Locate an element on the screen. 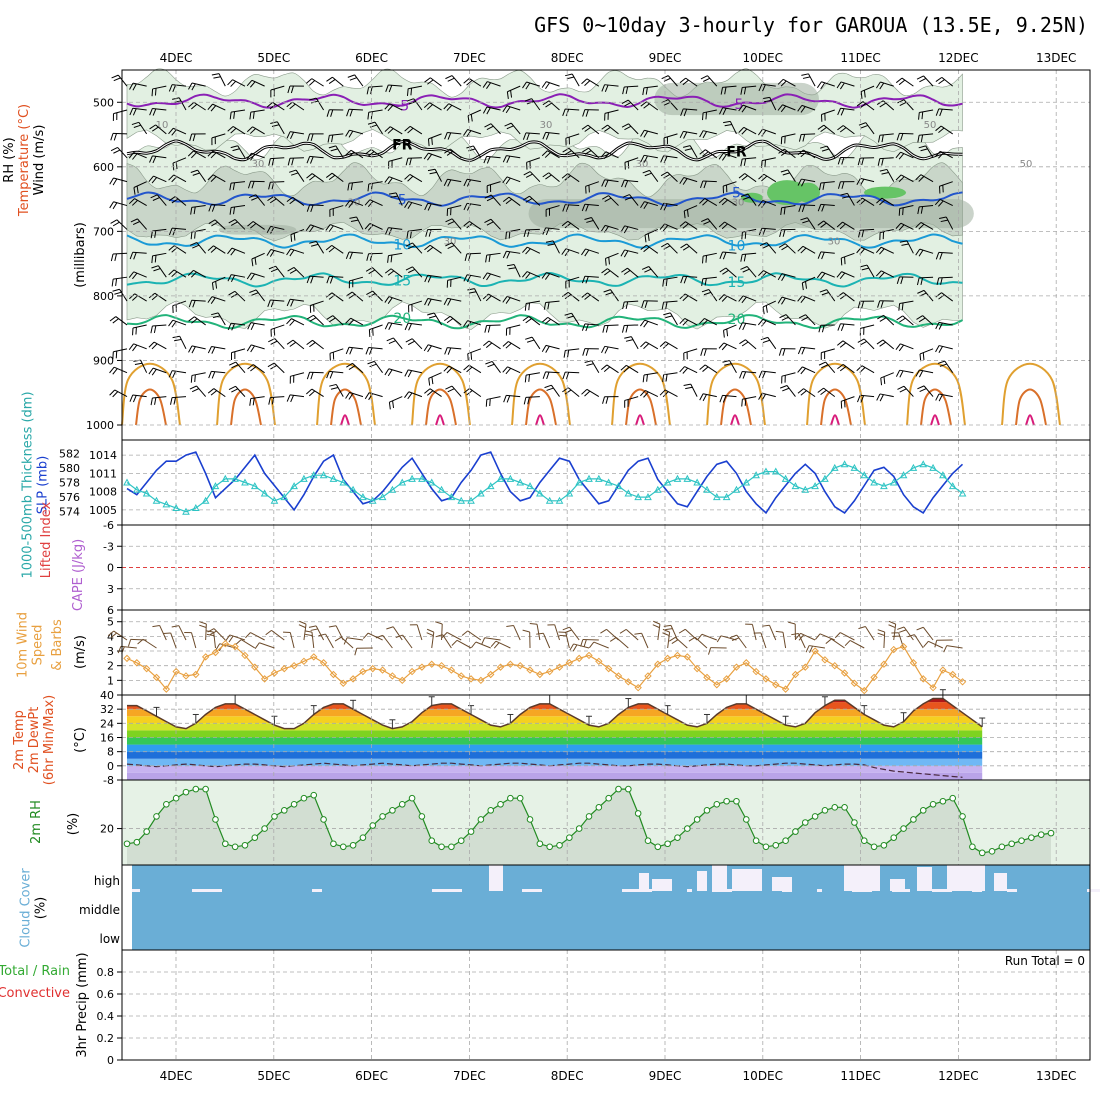 This screenshot has width=1100, height=1100. date-label-bottom: 11DEC is located at coordinates (860, 1076).